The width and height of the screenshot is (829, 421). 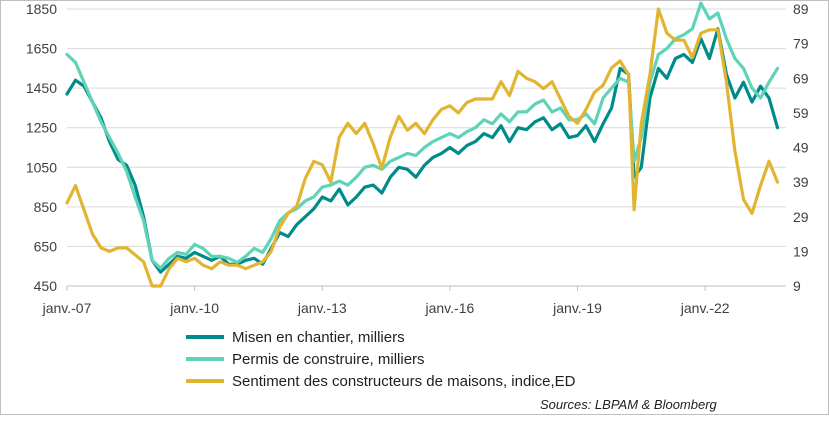 I want to click on y-right-tick-label: 79, so click(x=801, y=44).